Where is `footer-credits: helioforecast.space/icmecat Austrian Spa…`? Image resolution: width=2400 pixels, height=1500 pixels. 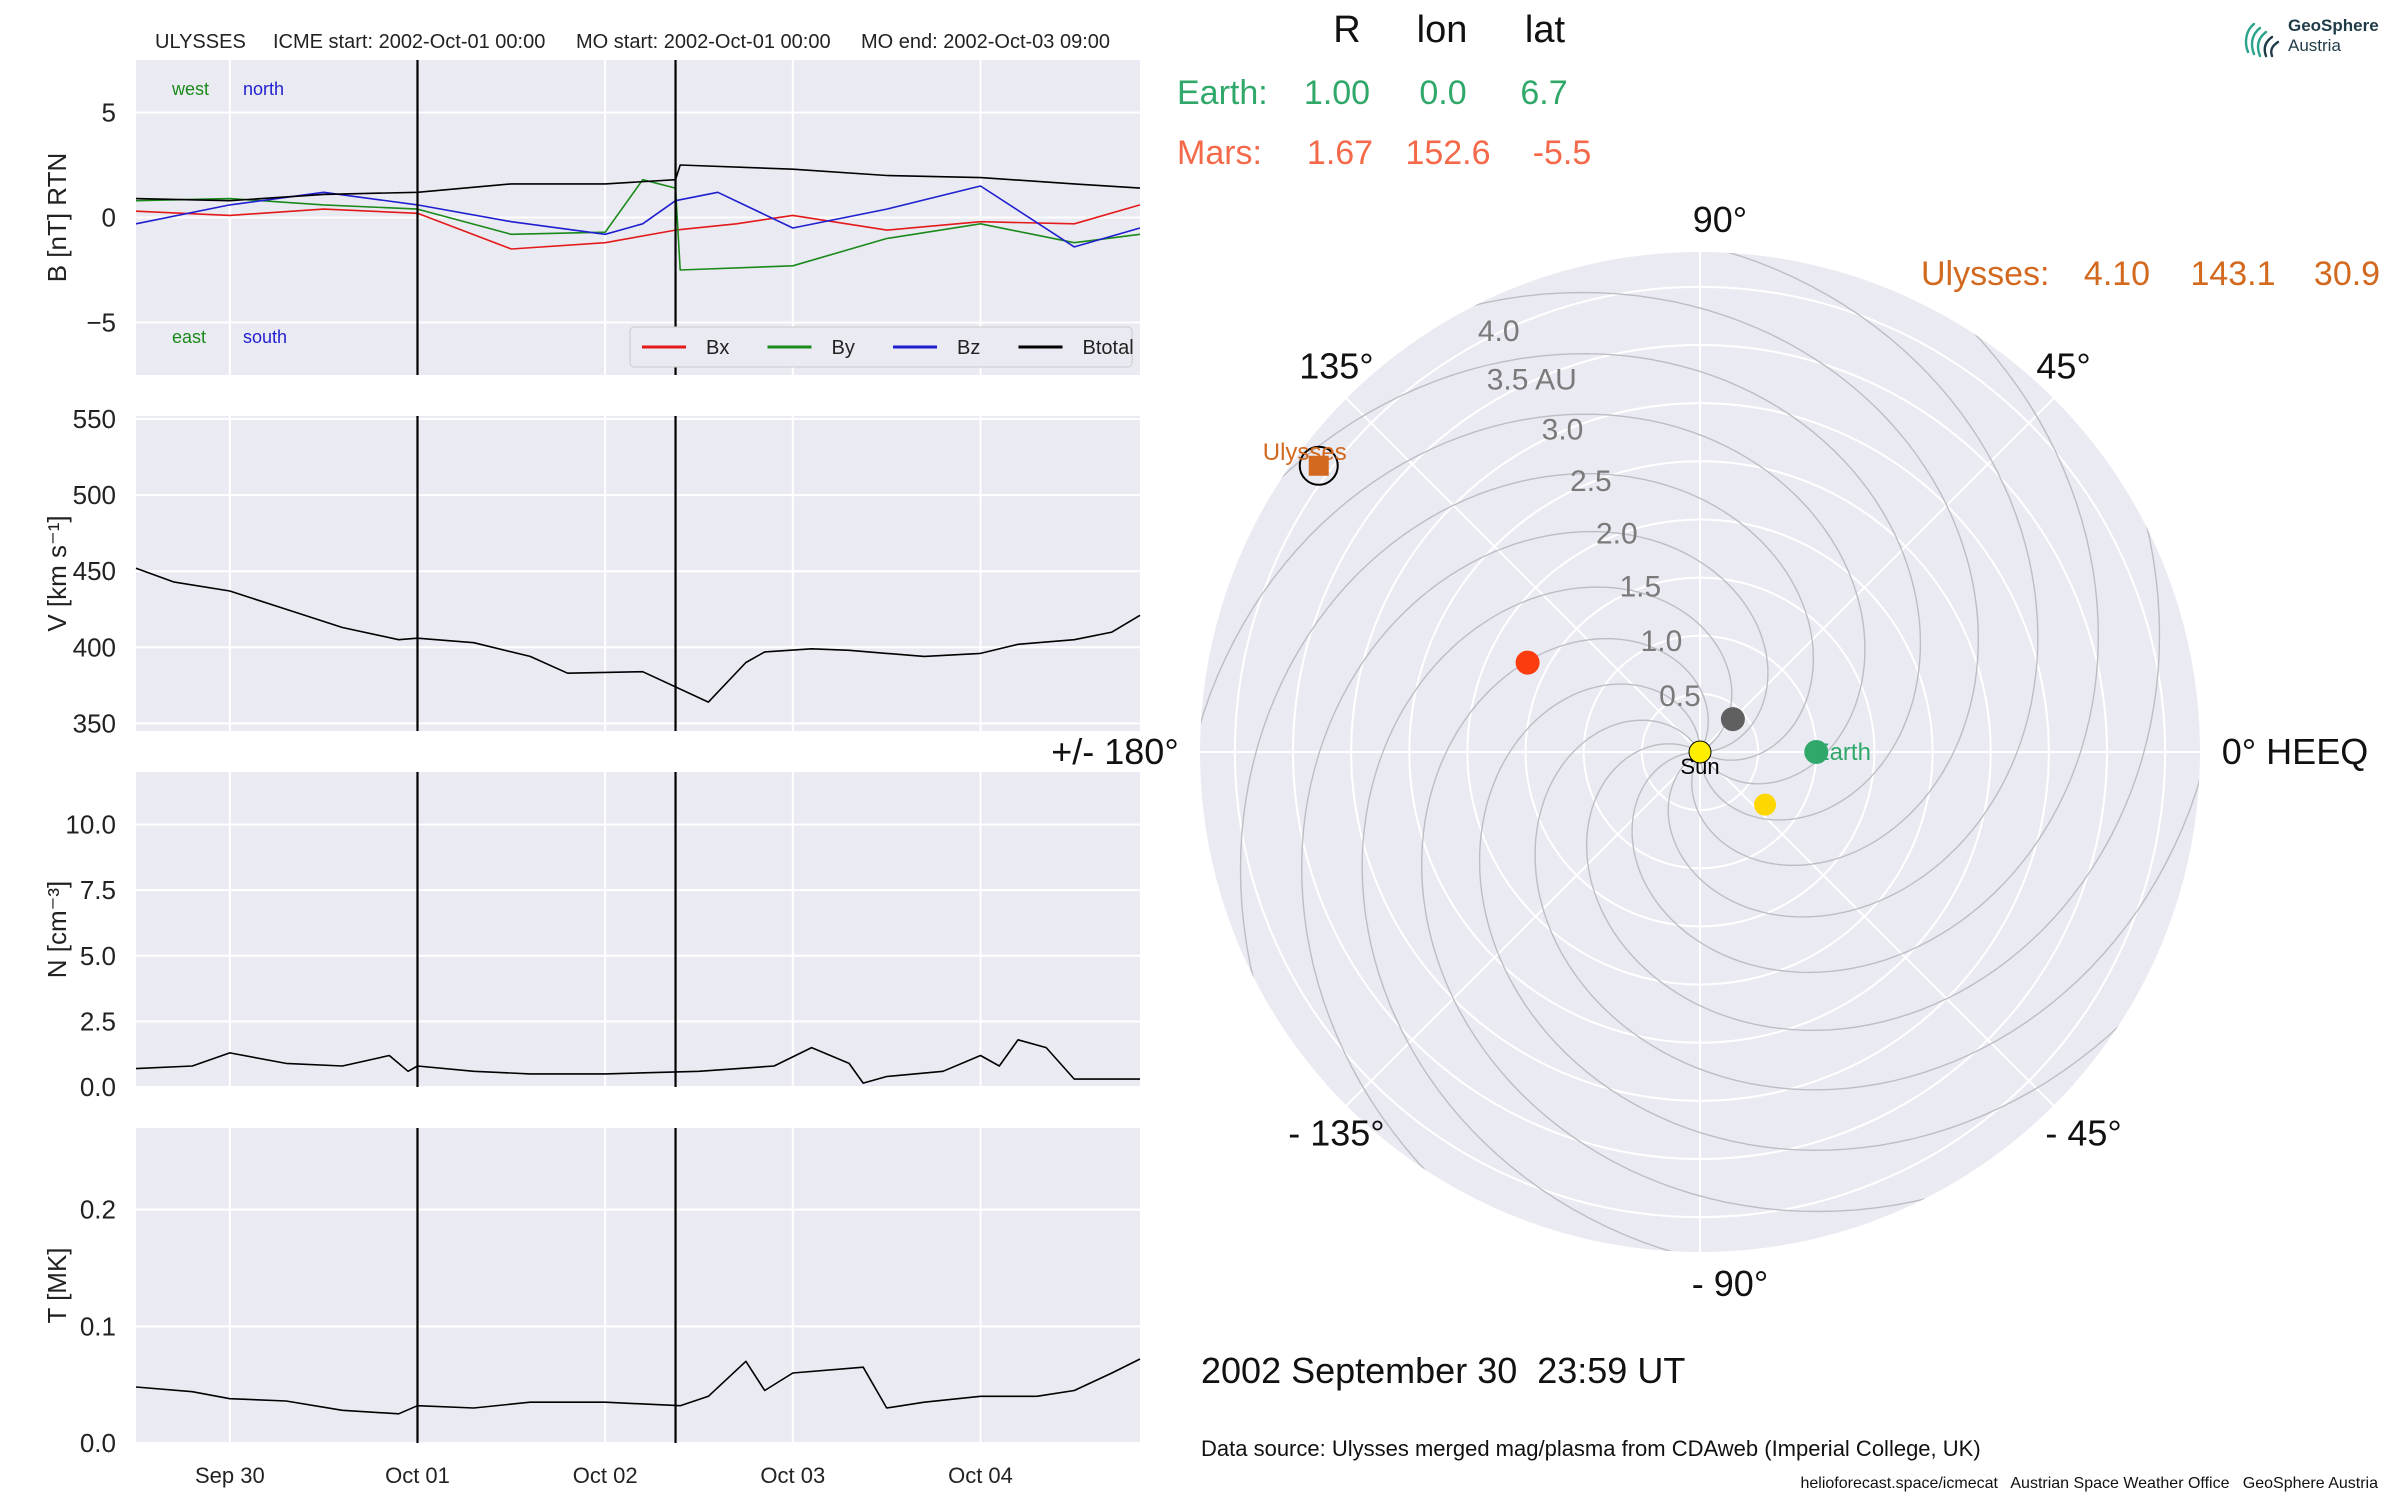 footer-credits: helioforecast.space/icmecat Austrian Spa… is located at coordinates (2090, 1483).